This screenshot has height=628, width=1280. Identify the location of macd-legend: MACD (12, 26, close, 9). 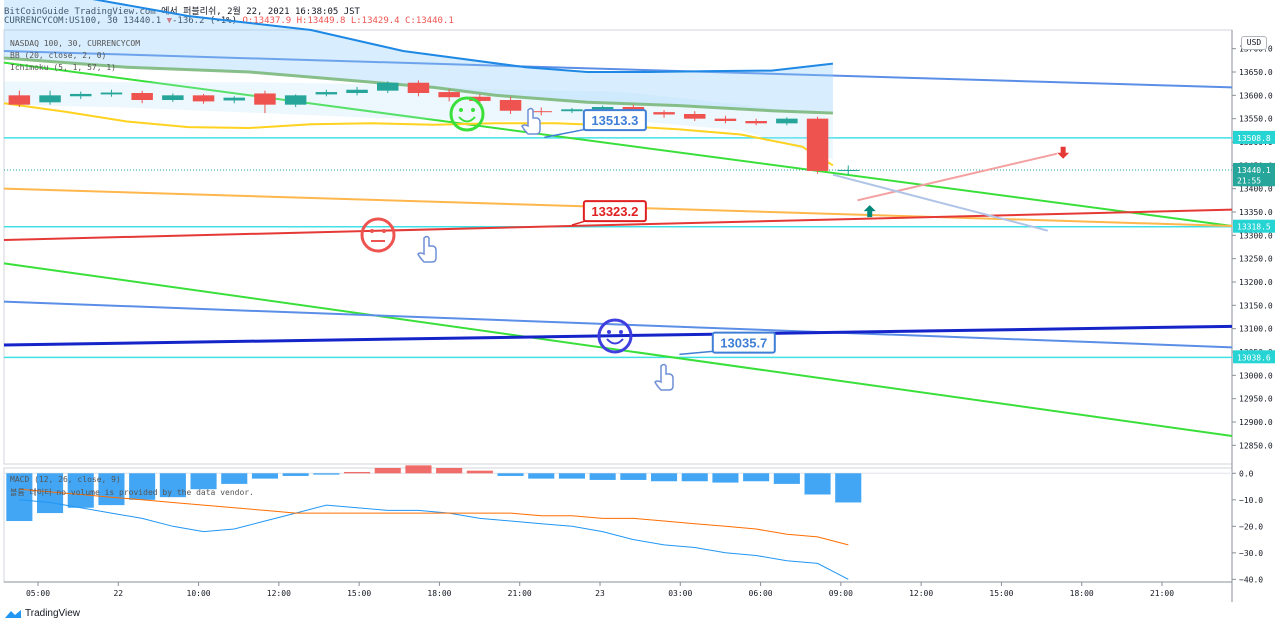
(65, 479).